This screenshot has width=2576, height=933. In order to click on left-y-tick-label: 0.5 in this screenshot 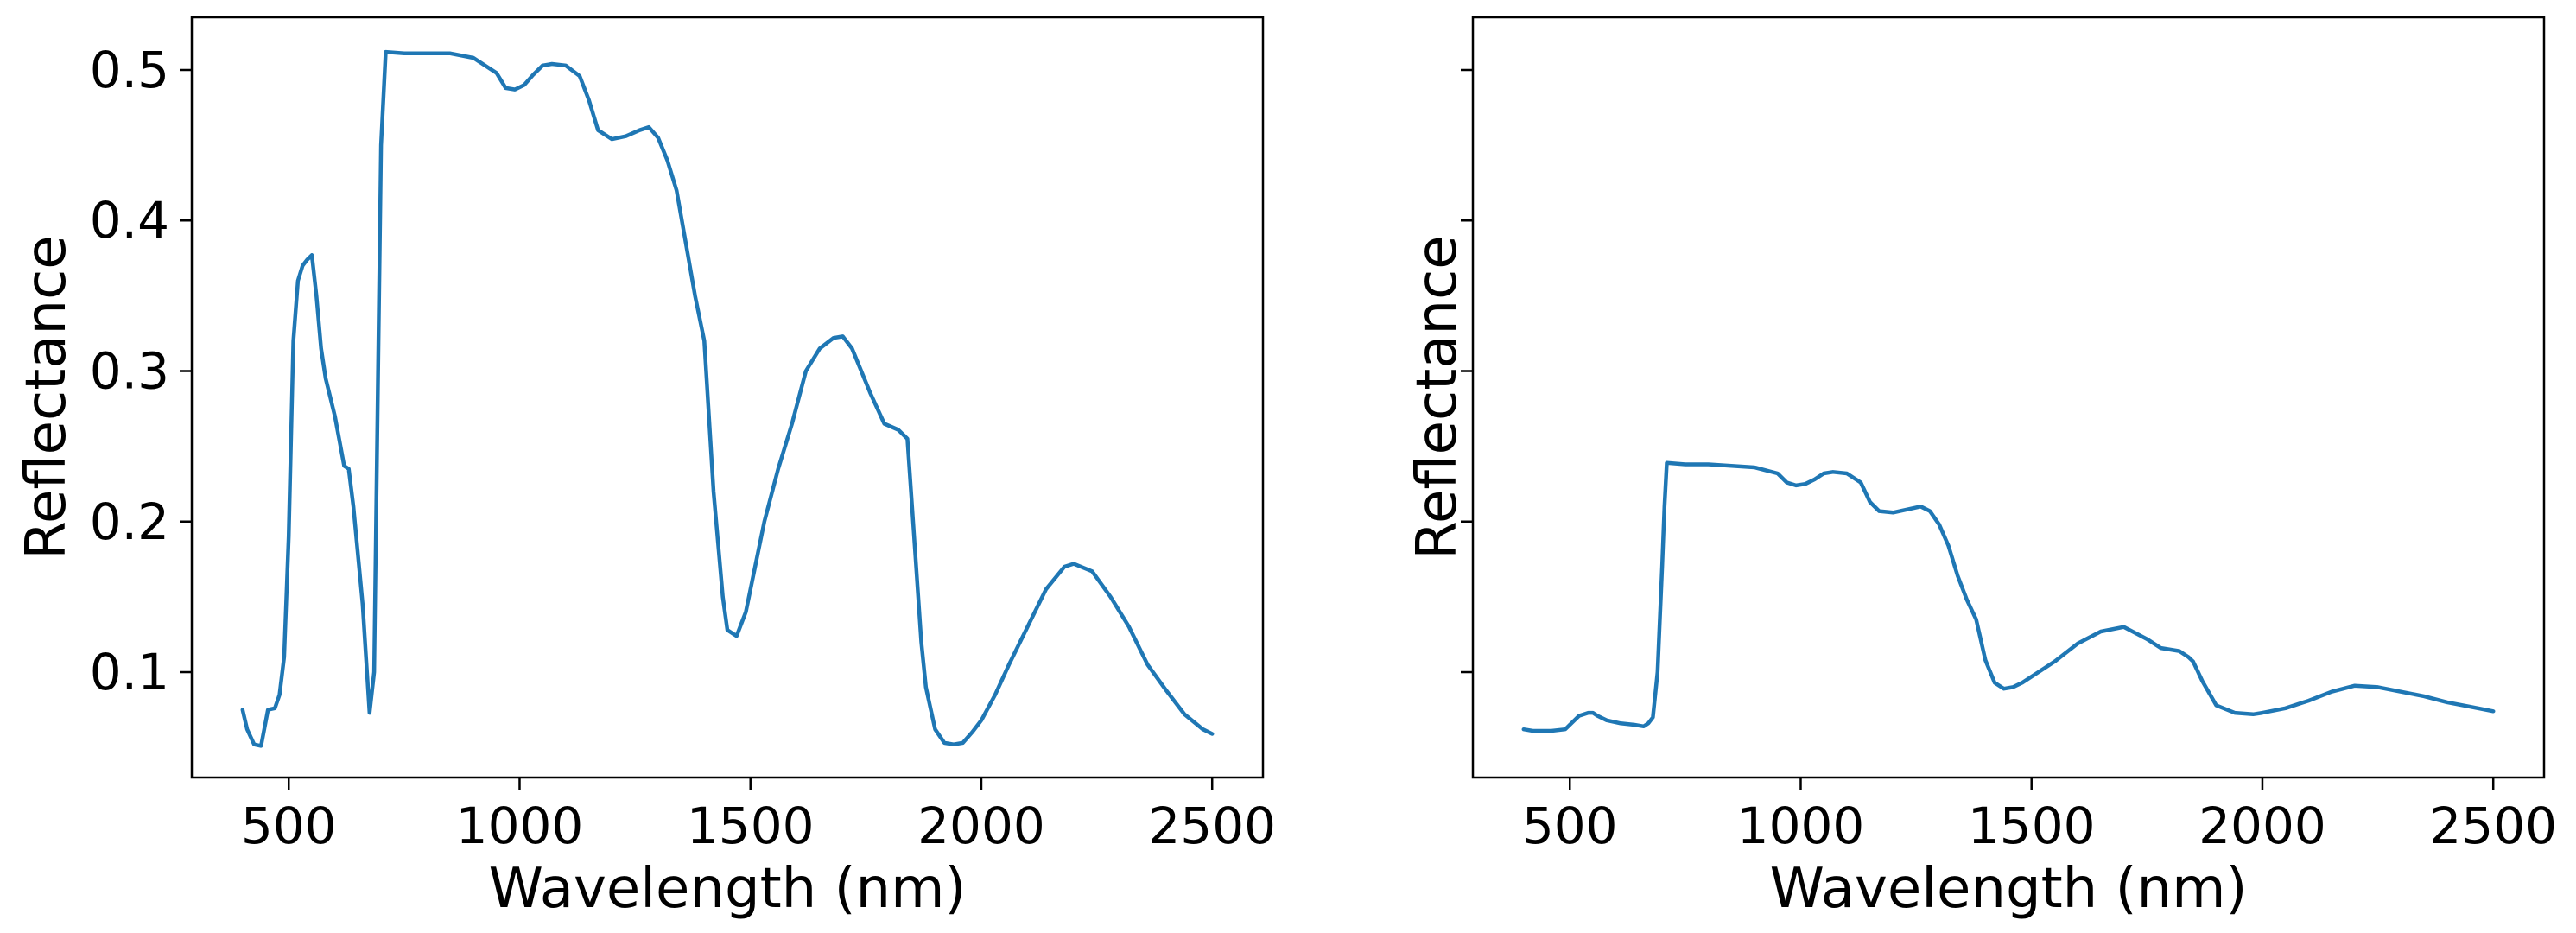, I will do `click(129, 70)`.